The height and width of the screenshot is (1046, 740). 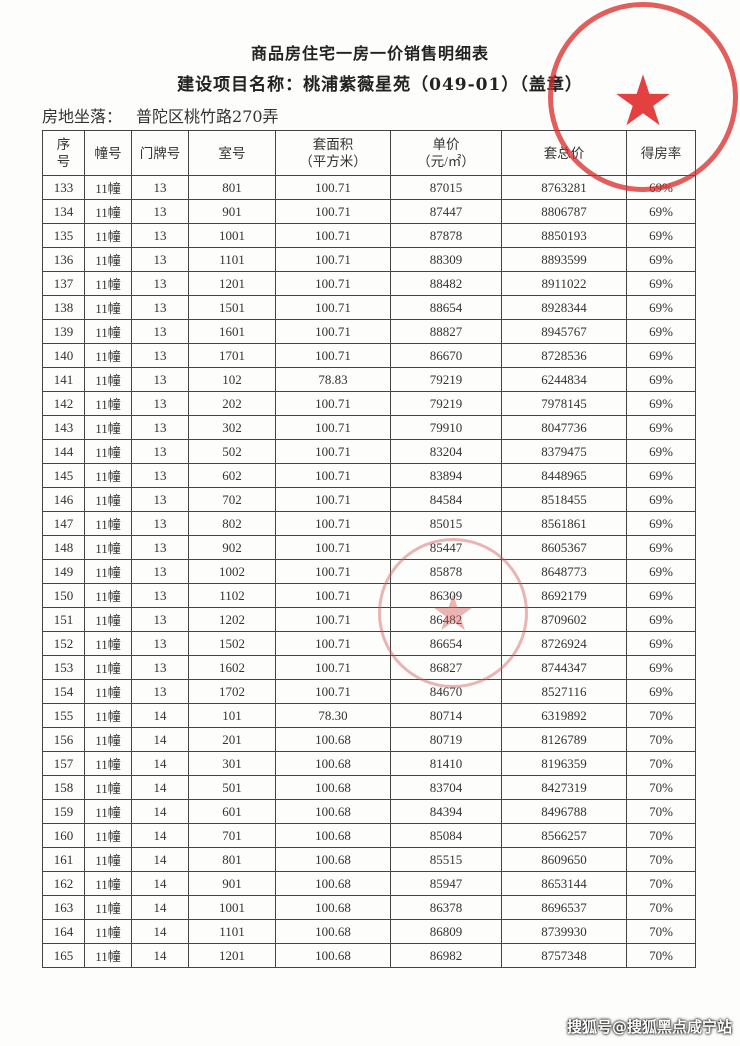 I want to click on table-row: 150 11幢 13 1102 100.71 86309 8692179 69%, so click(x=369, y=595).